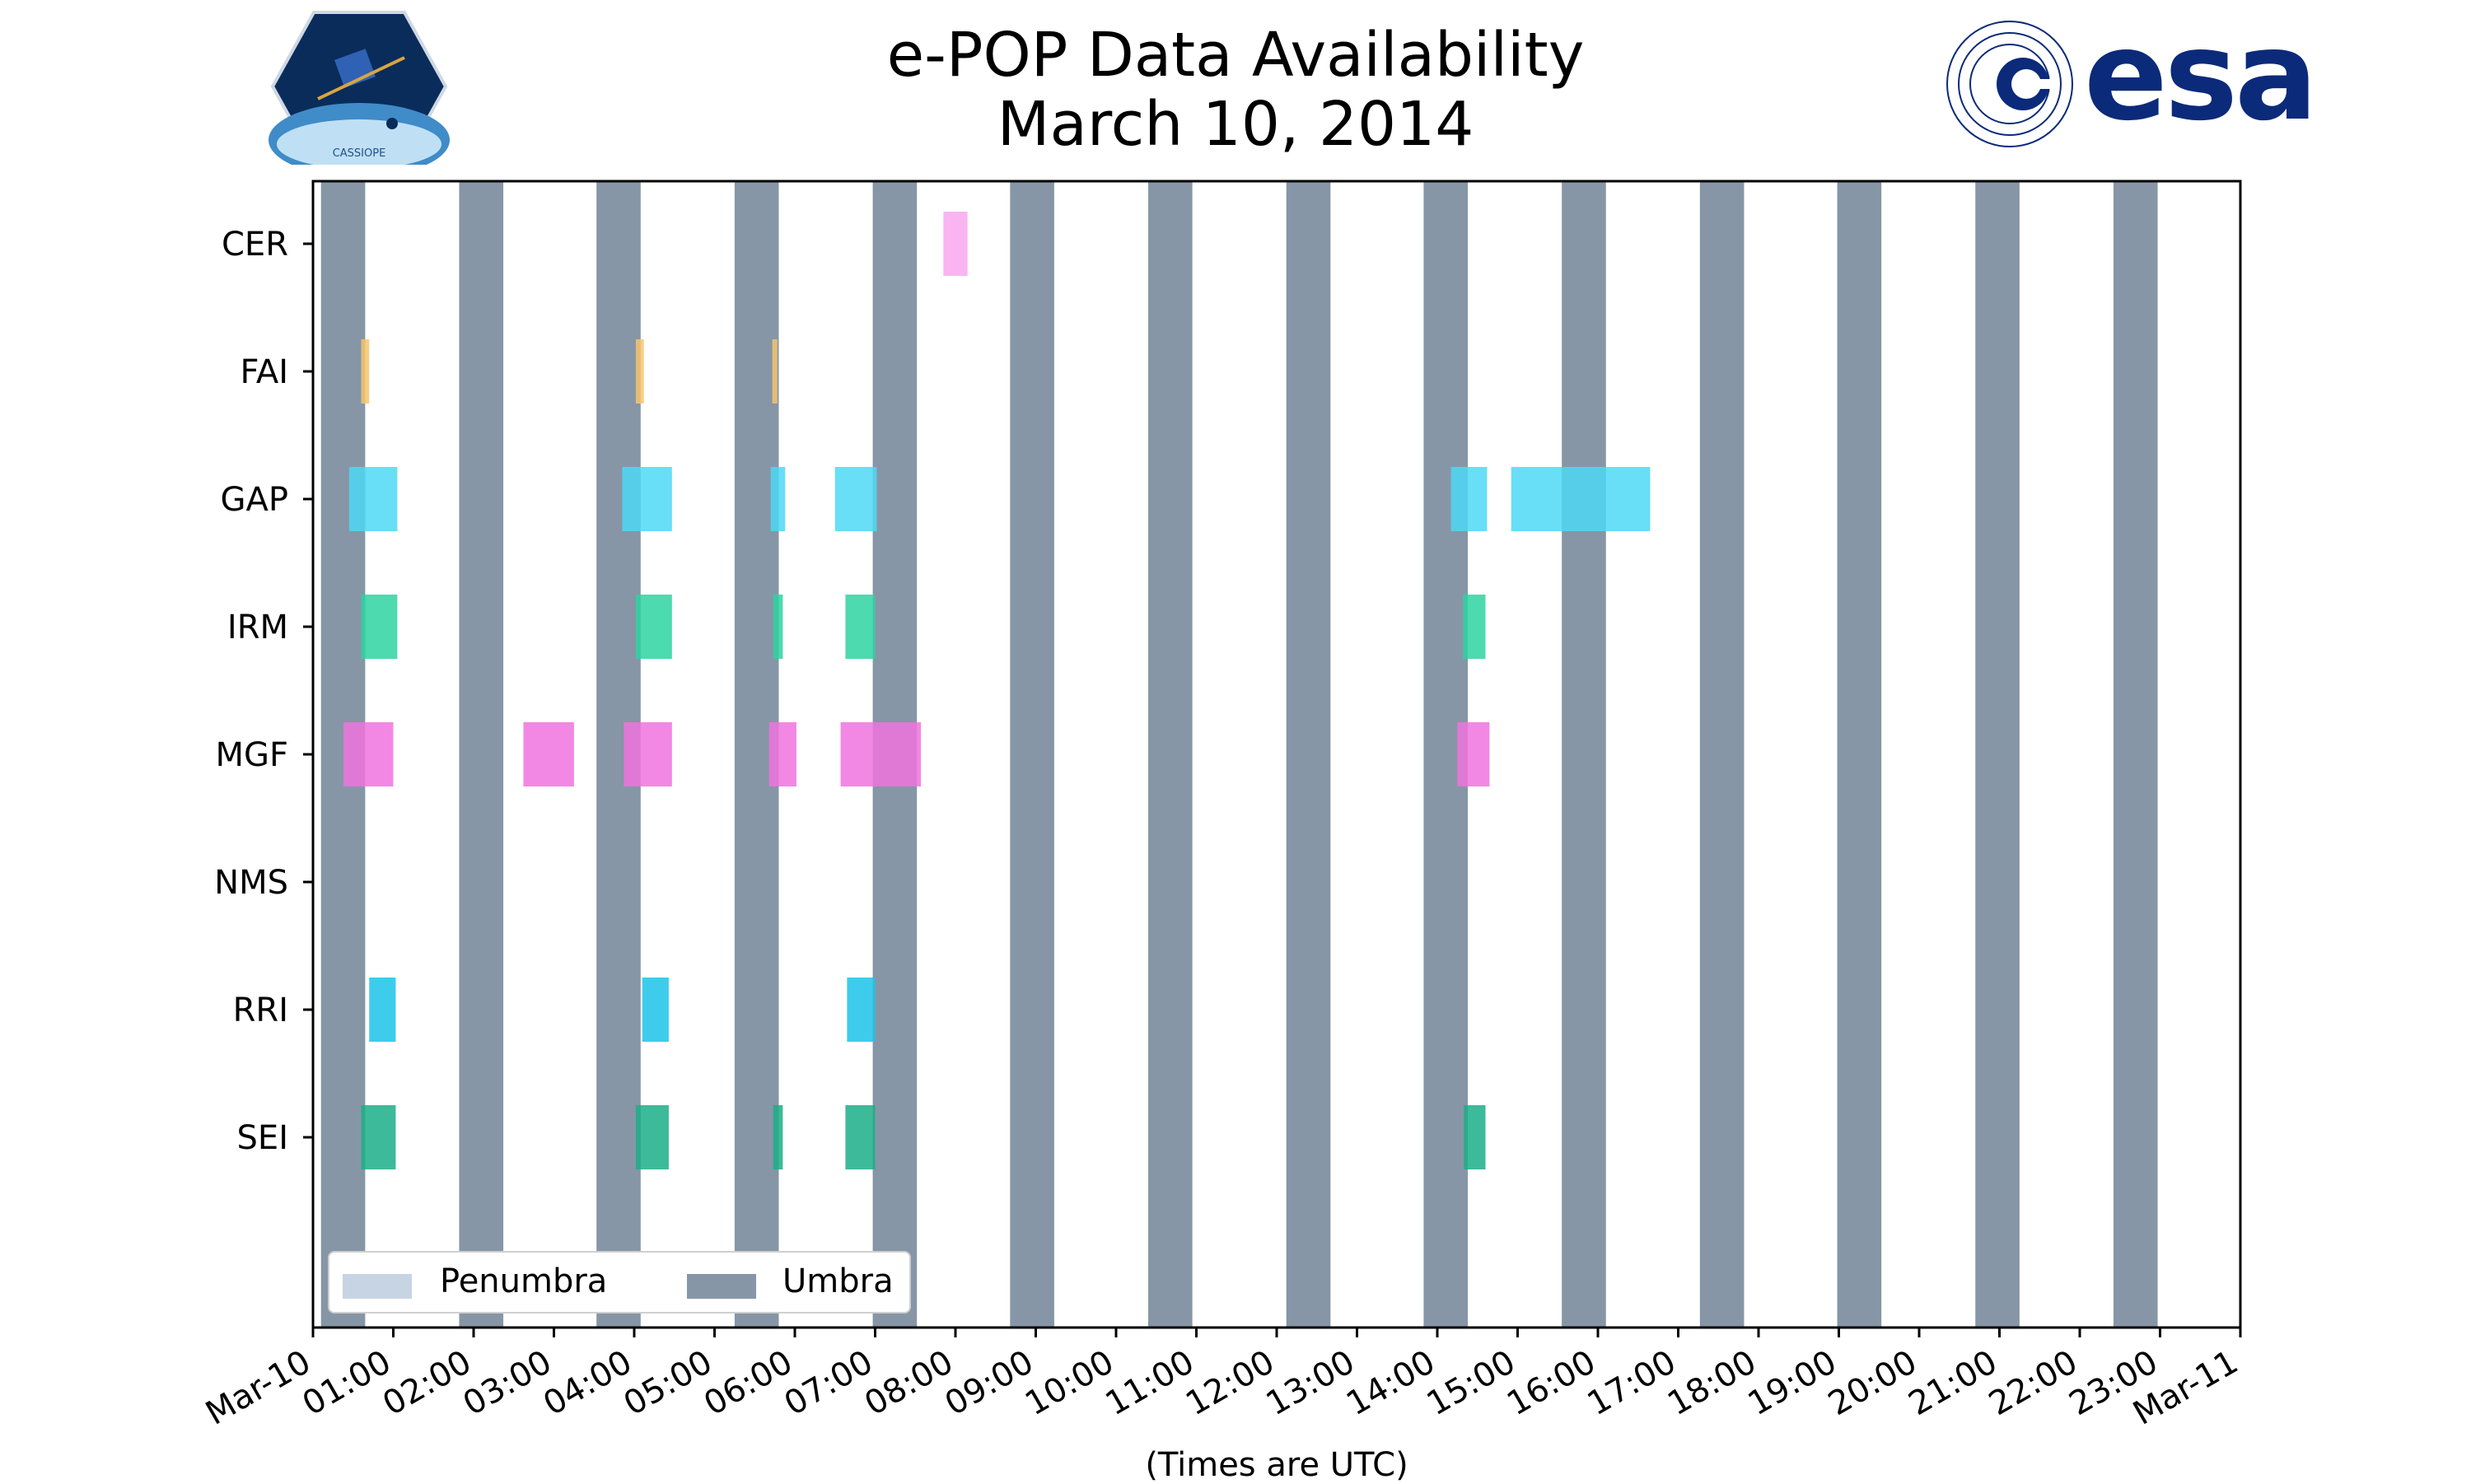 Image resolution: width=2471 pixels, height=1484 pixels. What do you see at coordinates (1551, 1383) in the screenshot?
I see `x-tick-label-16: 16:00` at bounding box center [1551, 1383].